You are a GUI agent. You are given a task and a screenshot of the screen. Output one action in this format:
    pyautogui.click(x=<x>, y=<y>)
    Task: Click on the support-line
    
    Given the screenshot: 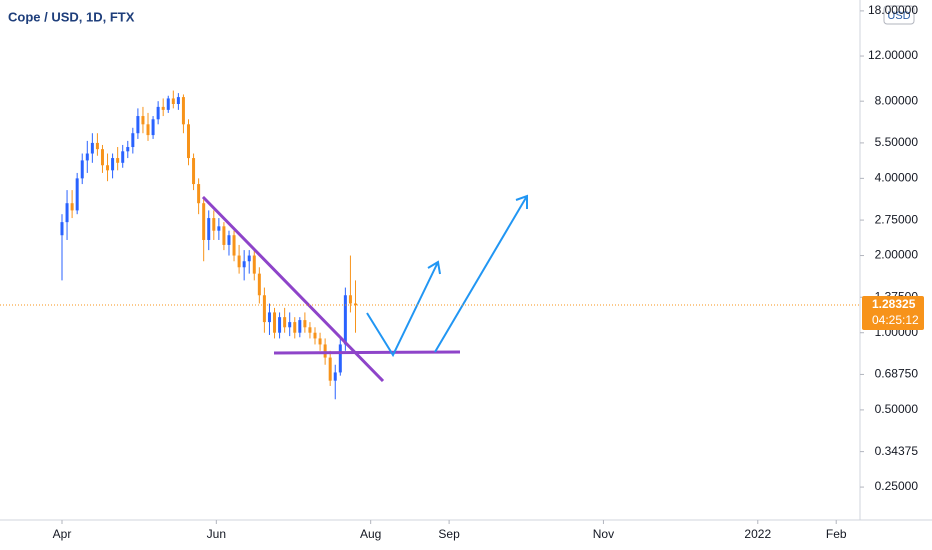 What is the action you would take?
    pyautogui.click(x=367, y=352)
    